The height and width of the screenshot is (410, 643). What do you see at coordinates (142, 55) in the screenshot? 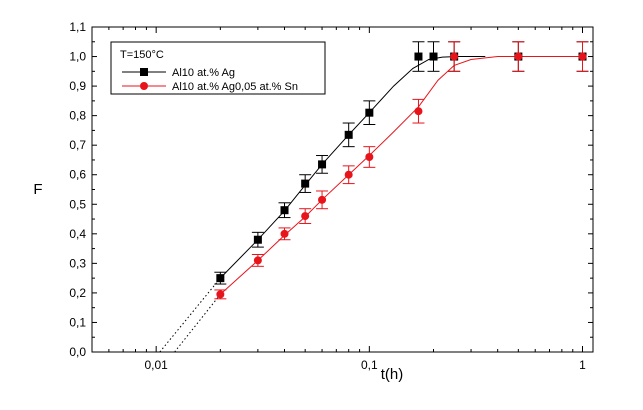
I see `legend-title: T=150°C` at bounding box center [142, 55].